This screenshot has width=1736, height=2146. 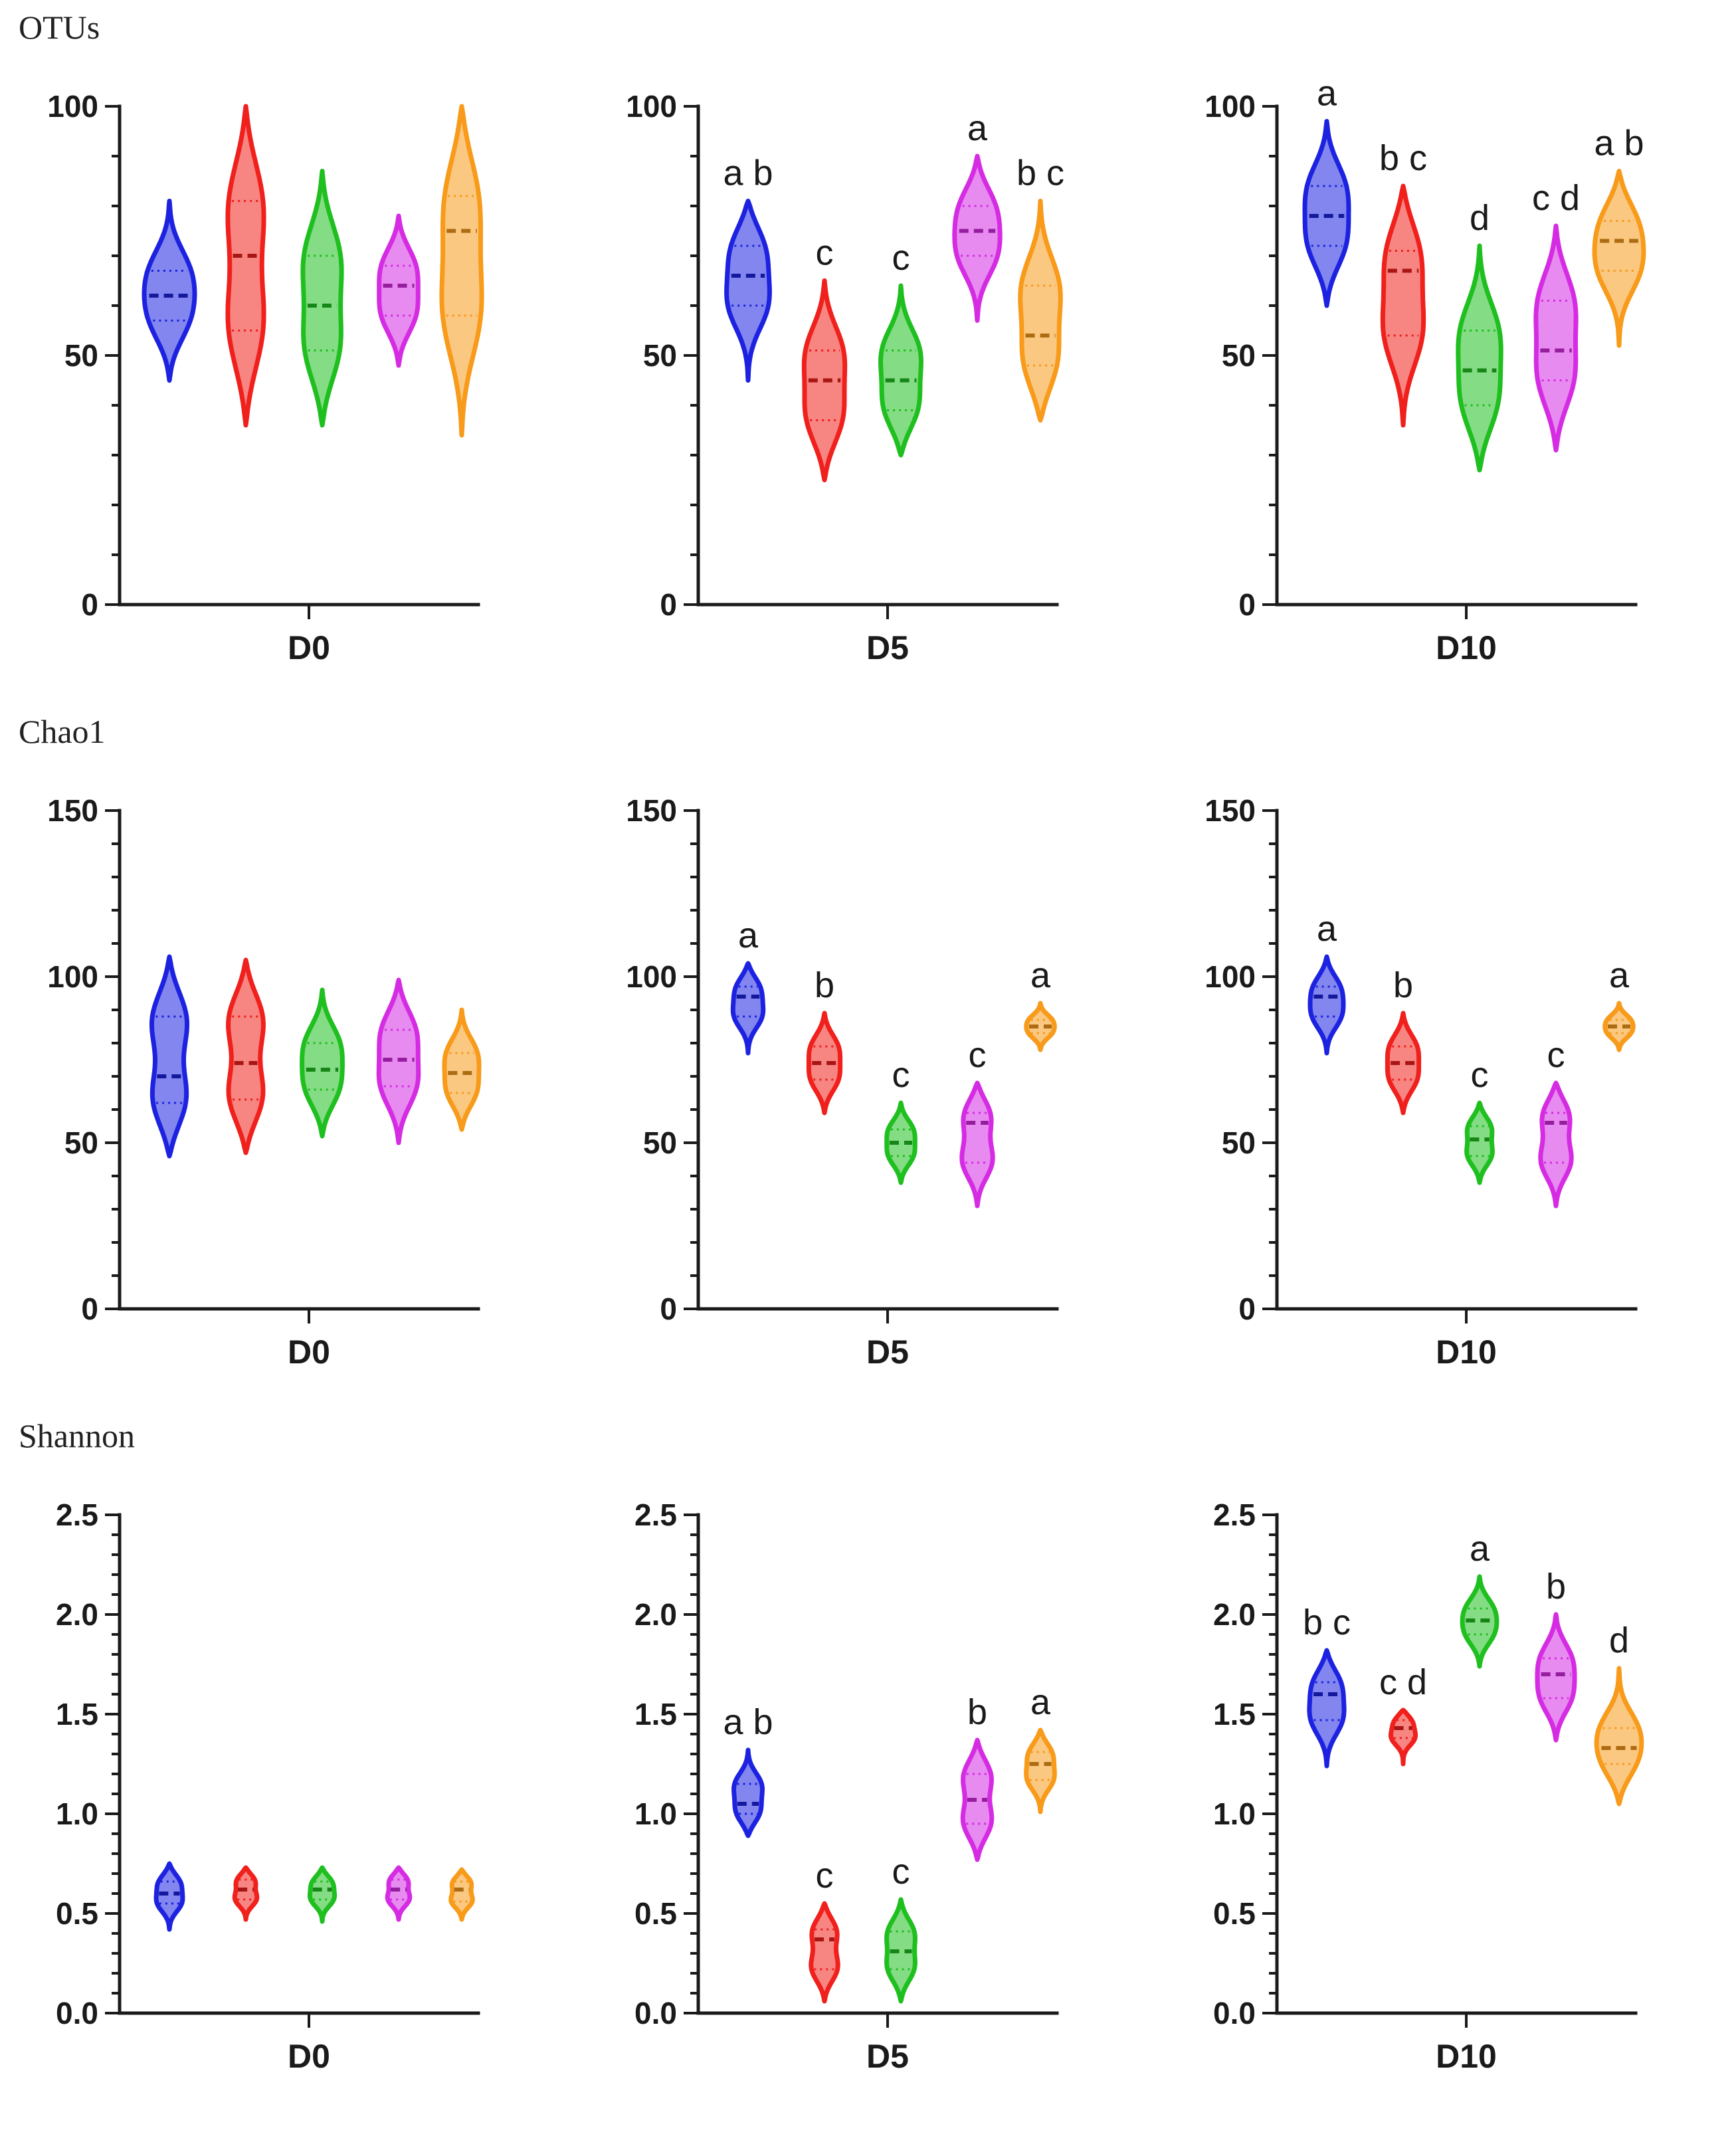 What do you see at coordinates (1556, 1144) in the screenshot?
I see `violin-chao1-d10-magenta` at bounding box center [1556, 1144].